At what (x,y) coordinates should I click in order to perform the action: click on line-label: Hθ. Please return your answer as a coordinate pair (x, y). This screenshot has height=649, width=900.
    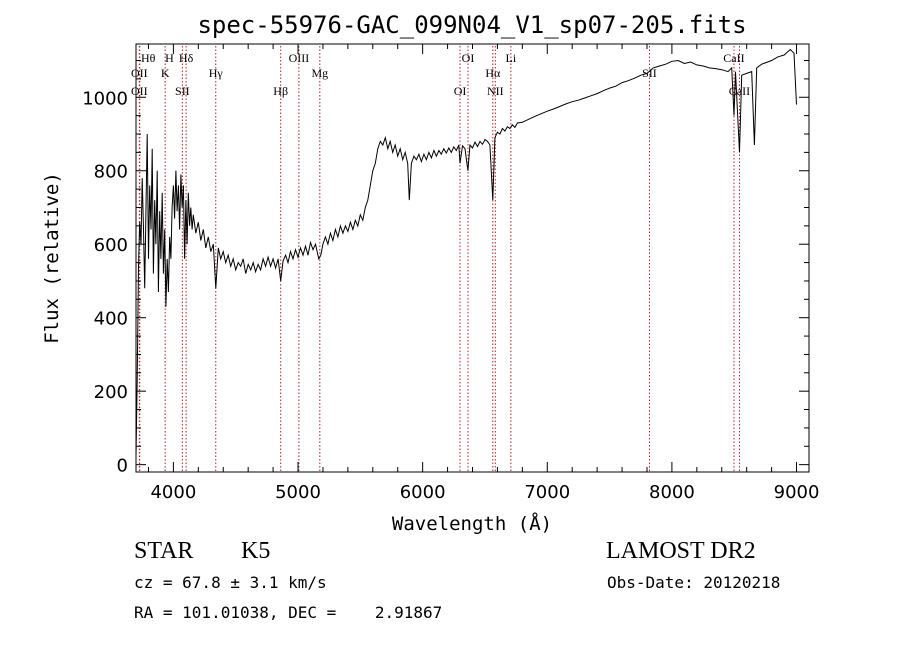
    Looking at the image, I should click on (148, 58).